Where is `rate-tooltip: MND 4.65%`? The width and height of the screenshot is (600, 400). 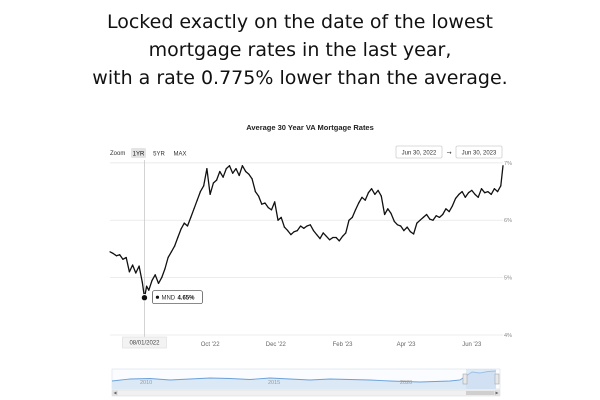
rate-tooltip: MND 4.65% is located at coordinates (177, 297).